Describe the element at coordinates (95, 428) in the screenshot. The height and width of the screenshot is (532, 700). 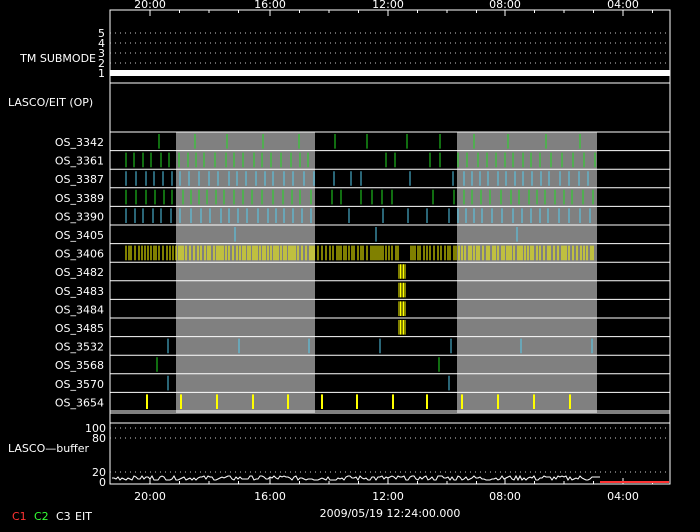
I see `buffer-tick-label-100: 100` at that location.